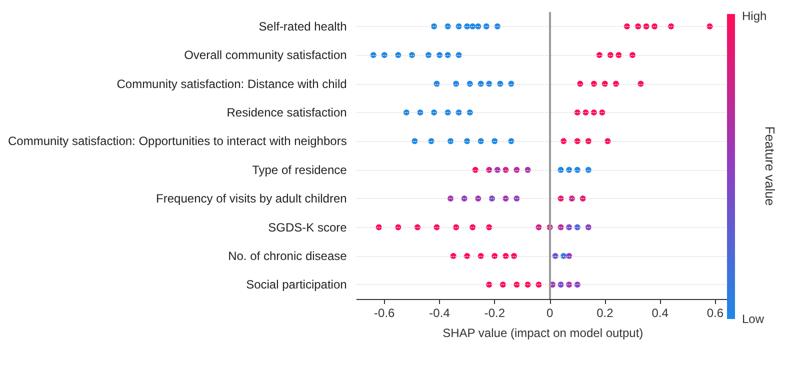 This screenshot has width=787, height=367. Describe the element at coordinates (715, 313) in the screenshot. I see `x-tick-label: 0.6` at that location.